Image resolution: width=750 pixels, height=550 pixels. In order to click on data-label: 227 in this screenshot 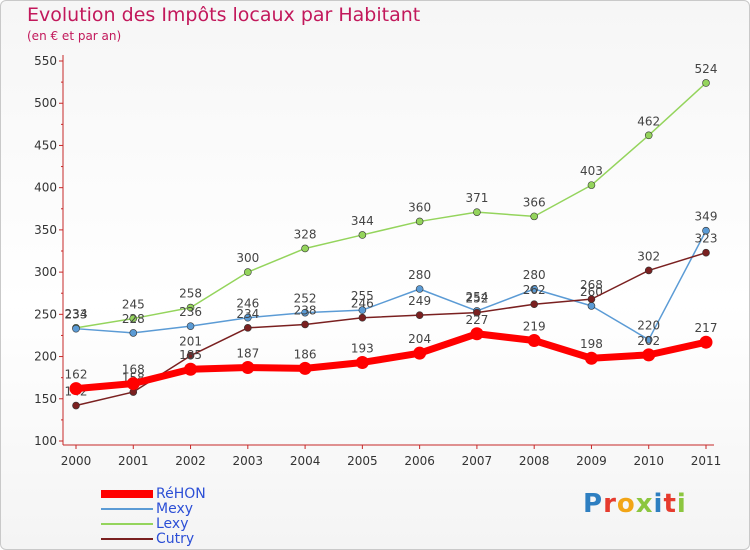, I will do `click(476, 320)`.